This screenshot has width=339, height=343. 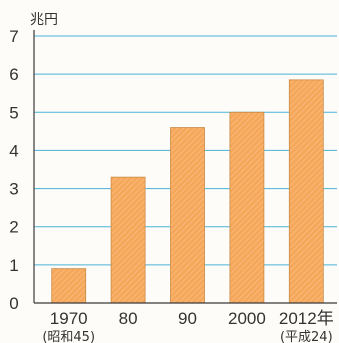 What do you see at coordinates (128, 318) in the screenshot?
I see `x-tick-label-80: 80` at bounding box center [128, 318].